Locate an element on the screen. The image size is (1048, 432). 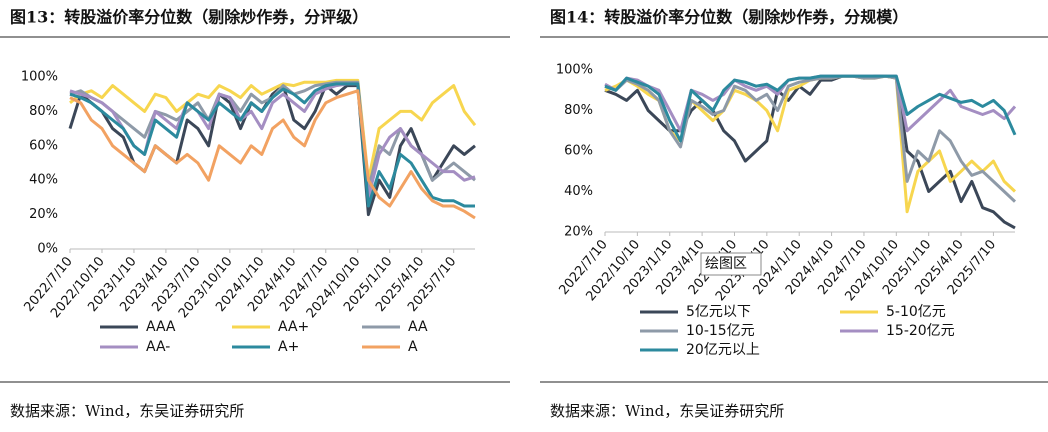
legend-label: 10-15亿元 is located at coordinates (720, 331).